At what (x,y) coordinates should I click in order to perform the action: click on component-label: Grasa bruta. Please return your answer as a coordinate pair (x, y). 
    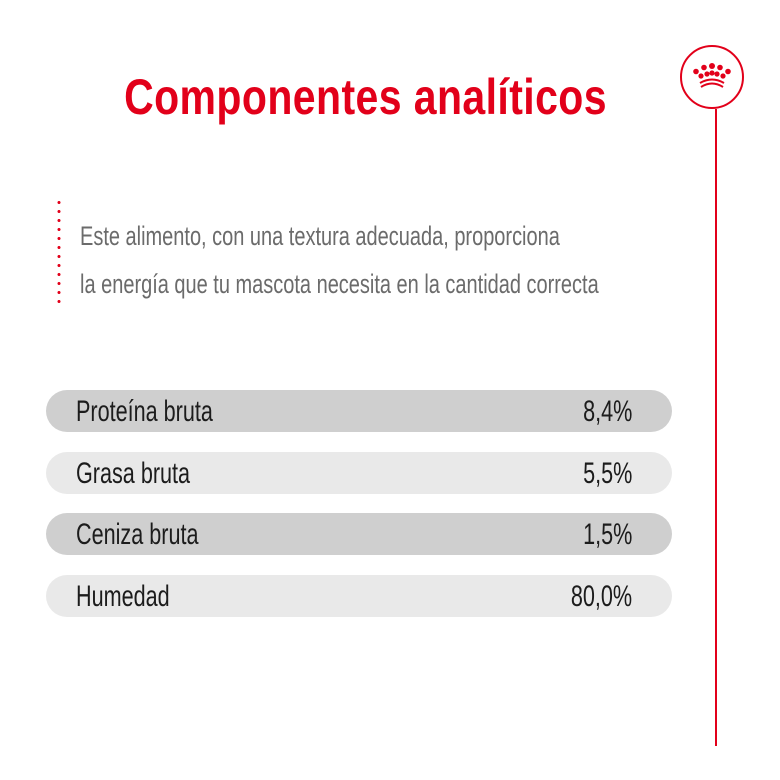
    Looking at the image, I should click on (133, 473).